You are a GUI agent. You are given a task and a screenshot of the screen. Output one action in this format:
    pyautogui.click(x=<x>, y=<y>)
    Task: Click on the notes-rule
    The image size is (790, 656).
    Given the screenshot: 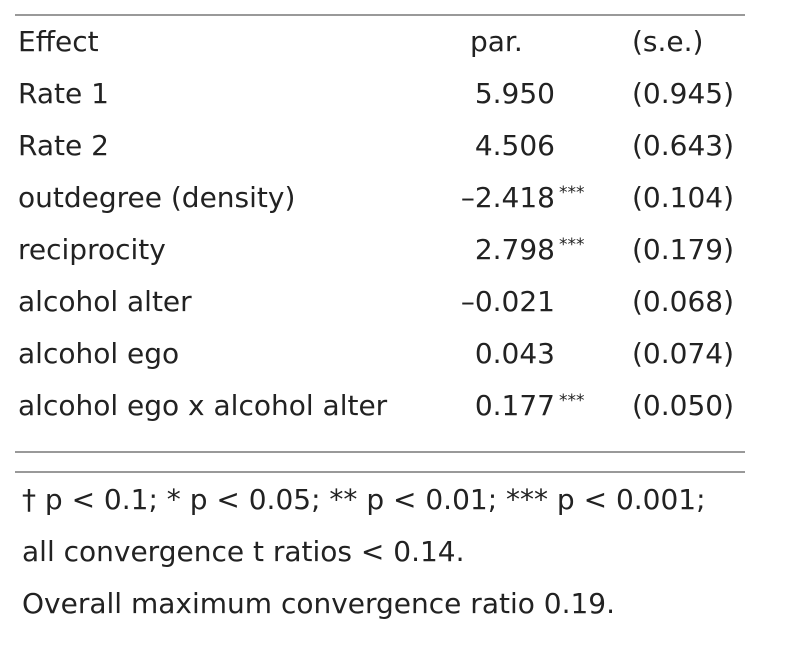 What is the action you would take?
    pyautogui.click(x=380, y=472)
    